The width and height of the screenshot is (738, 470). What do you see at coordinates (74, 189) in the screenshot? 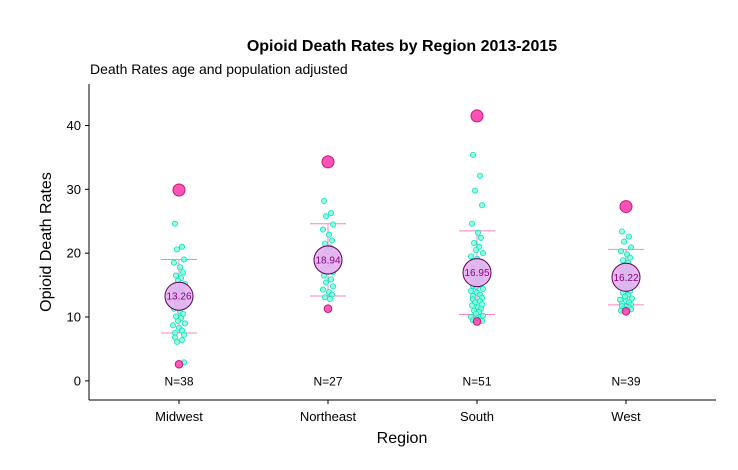
I see `y-tick-label: 30` at bounding box center [74, 189].